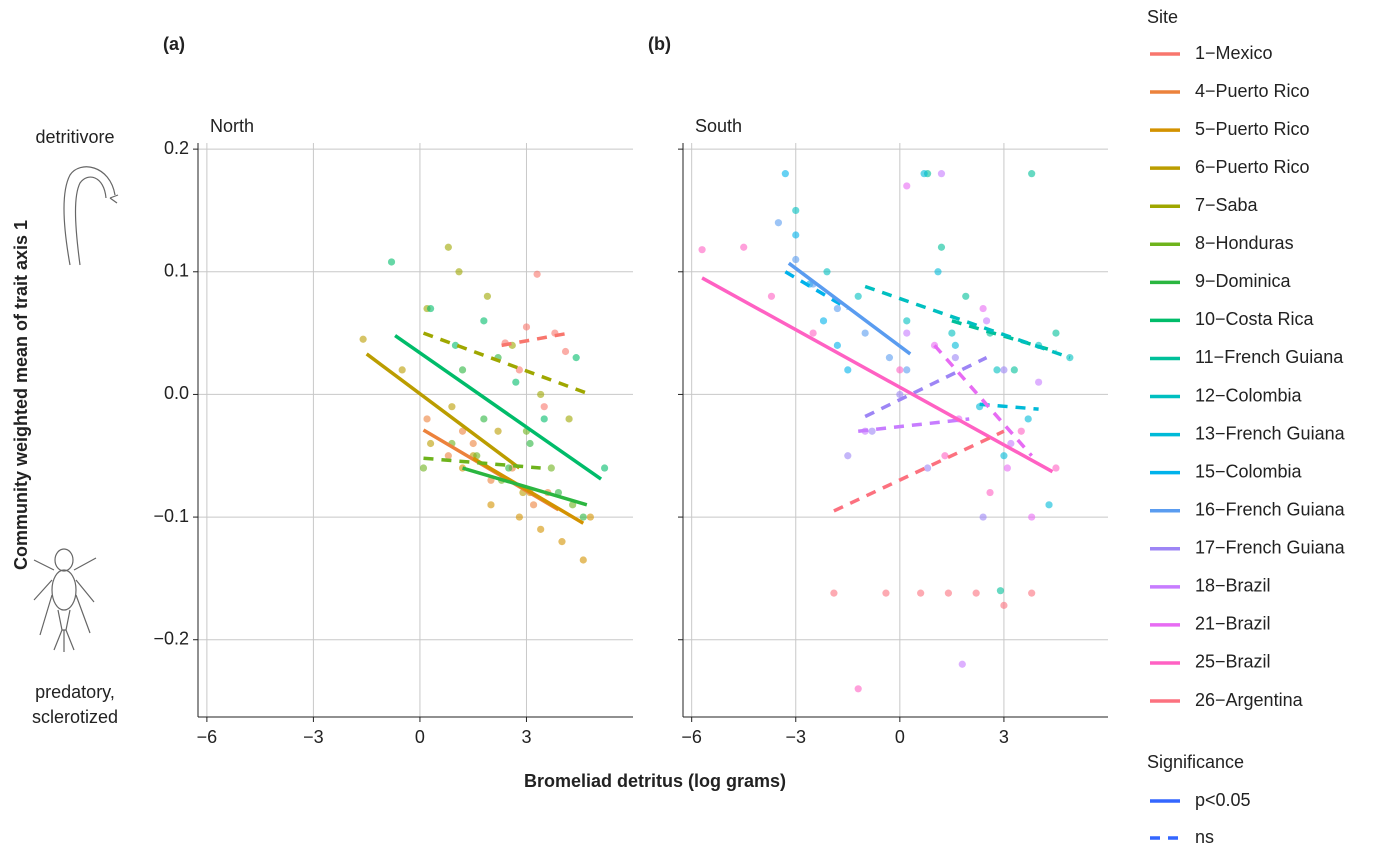 Image resolution: width=1395 pixels, height=857 pixels. Describe the element at coordinates (1244, 243) in the screenshot. I see `legend-label: 8−Honduras` at that location.